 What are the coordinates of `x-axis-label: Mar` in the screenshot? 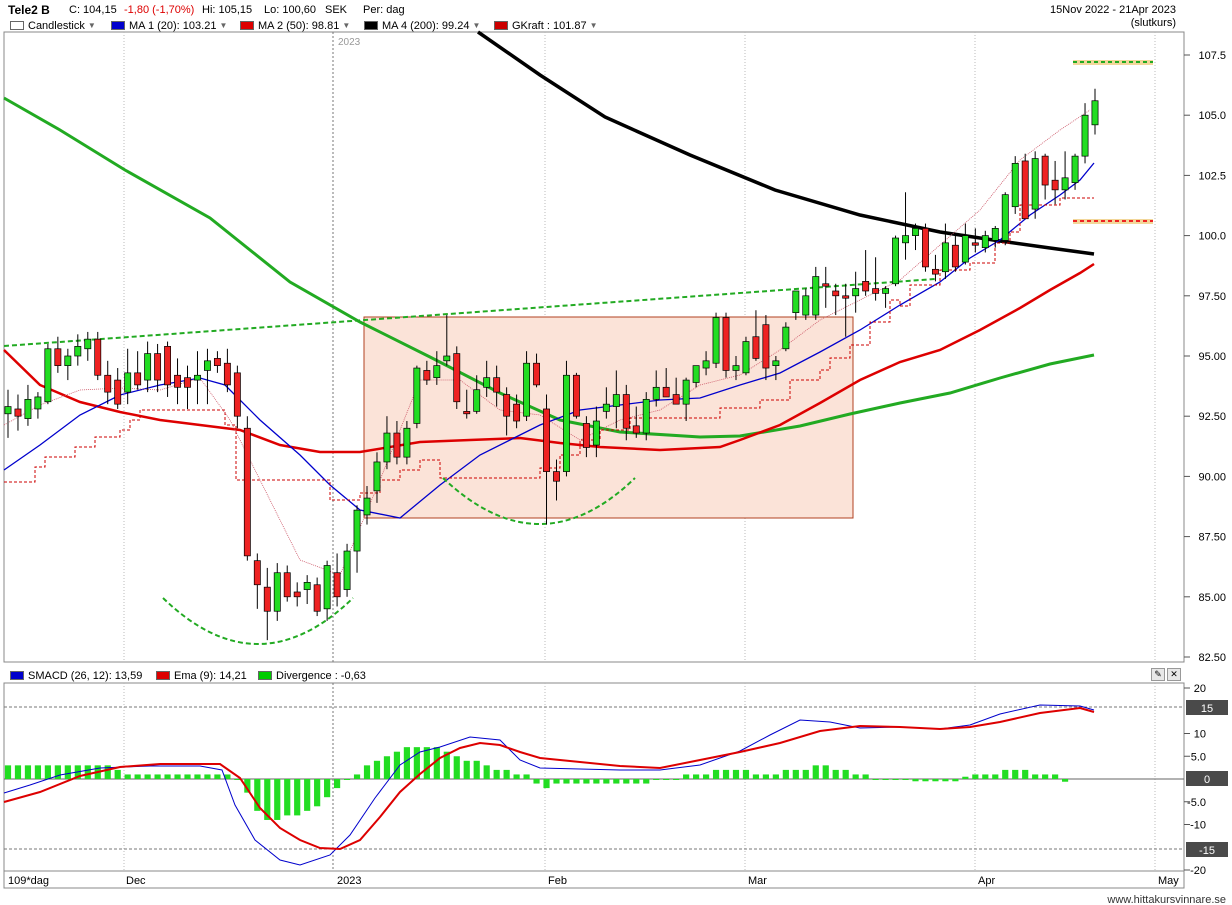 It's located at (757, 881).